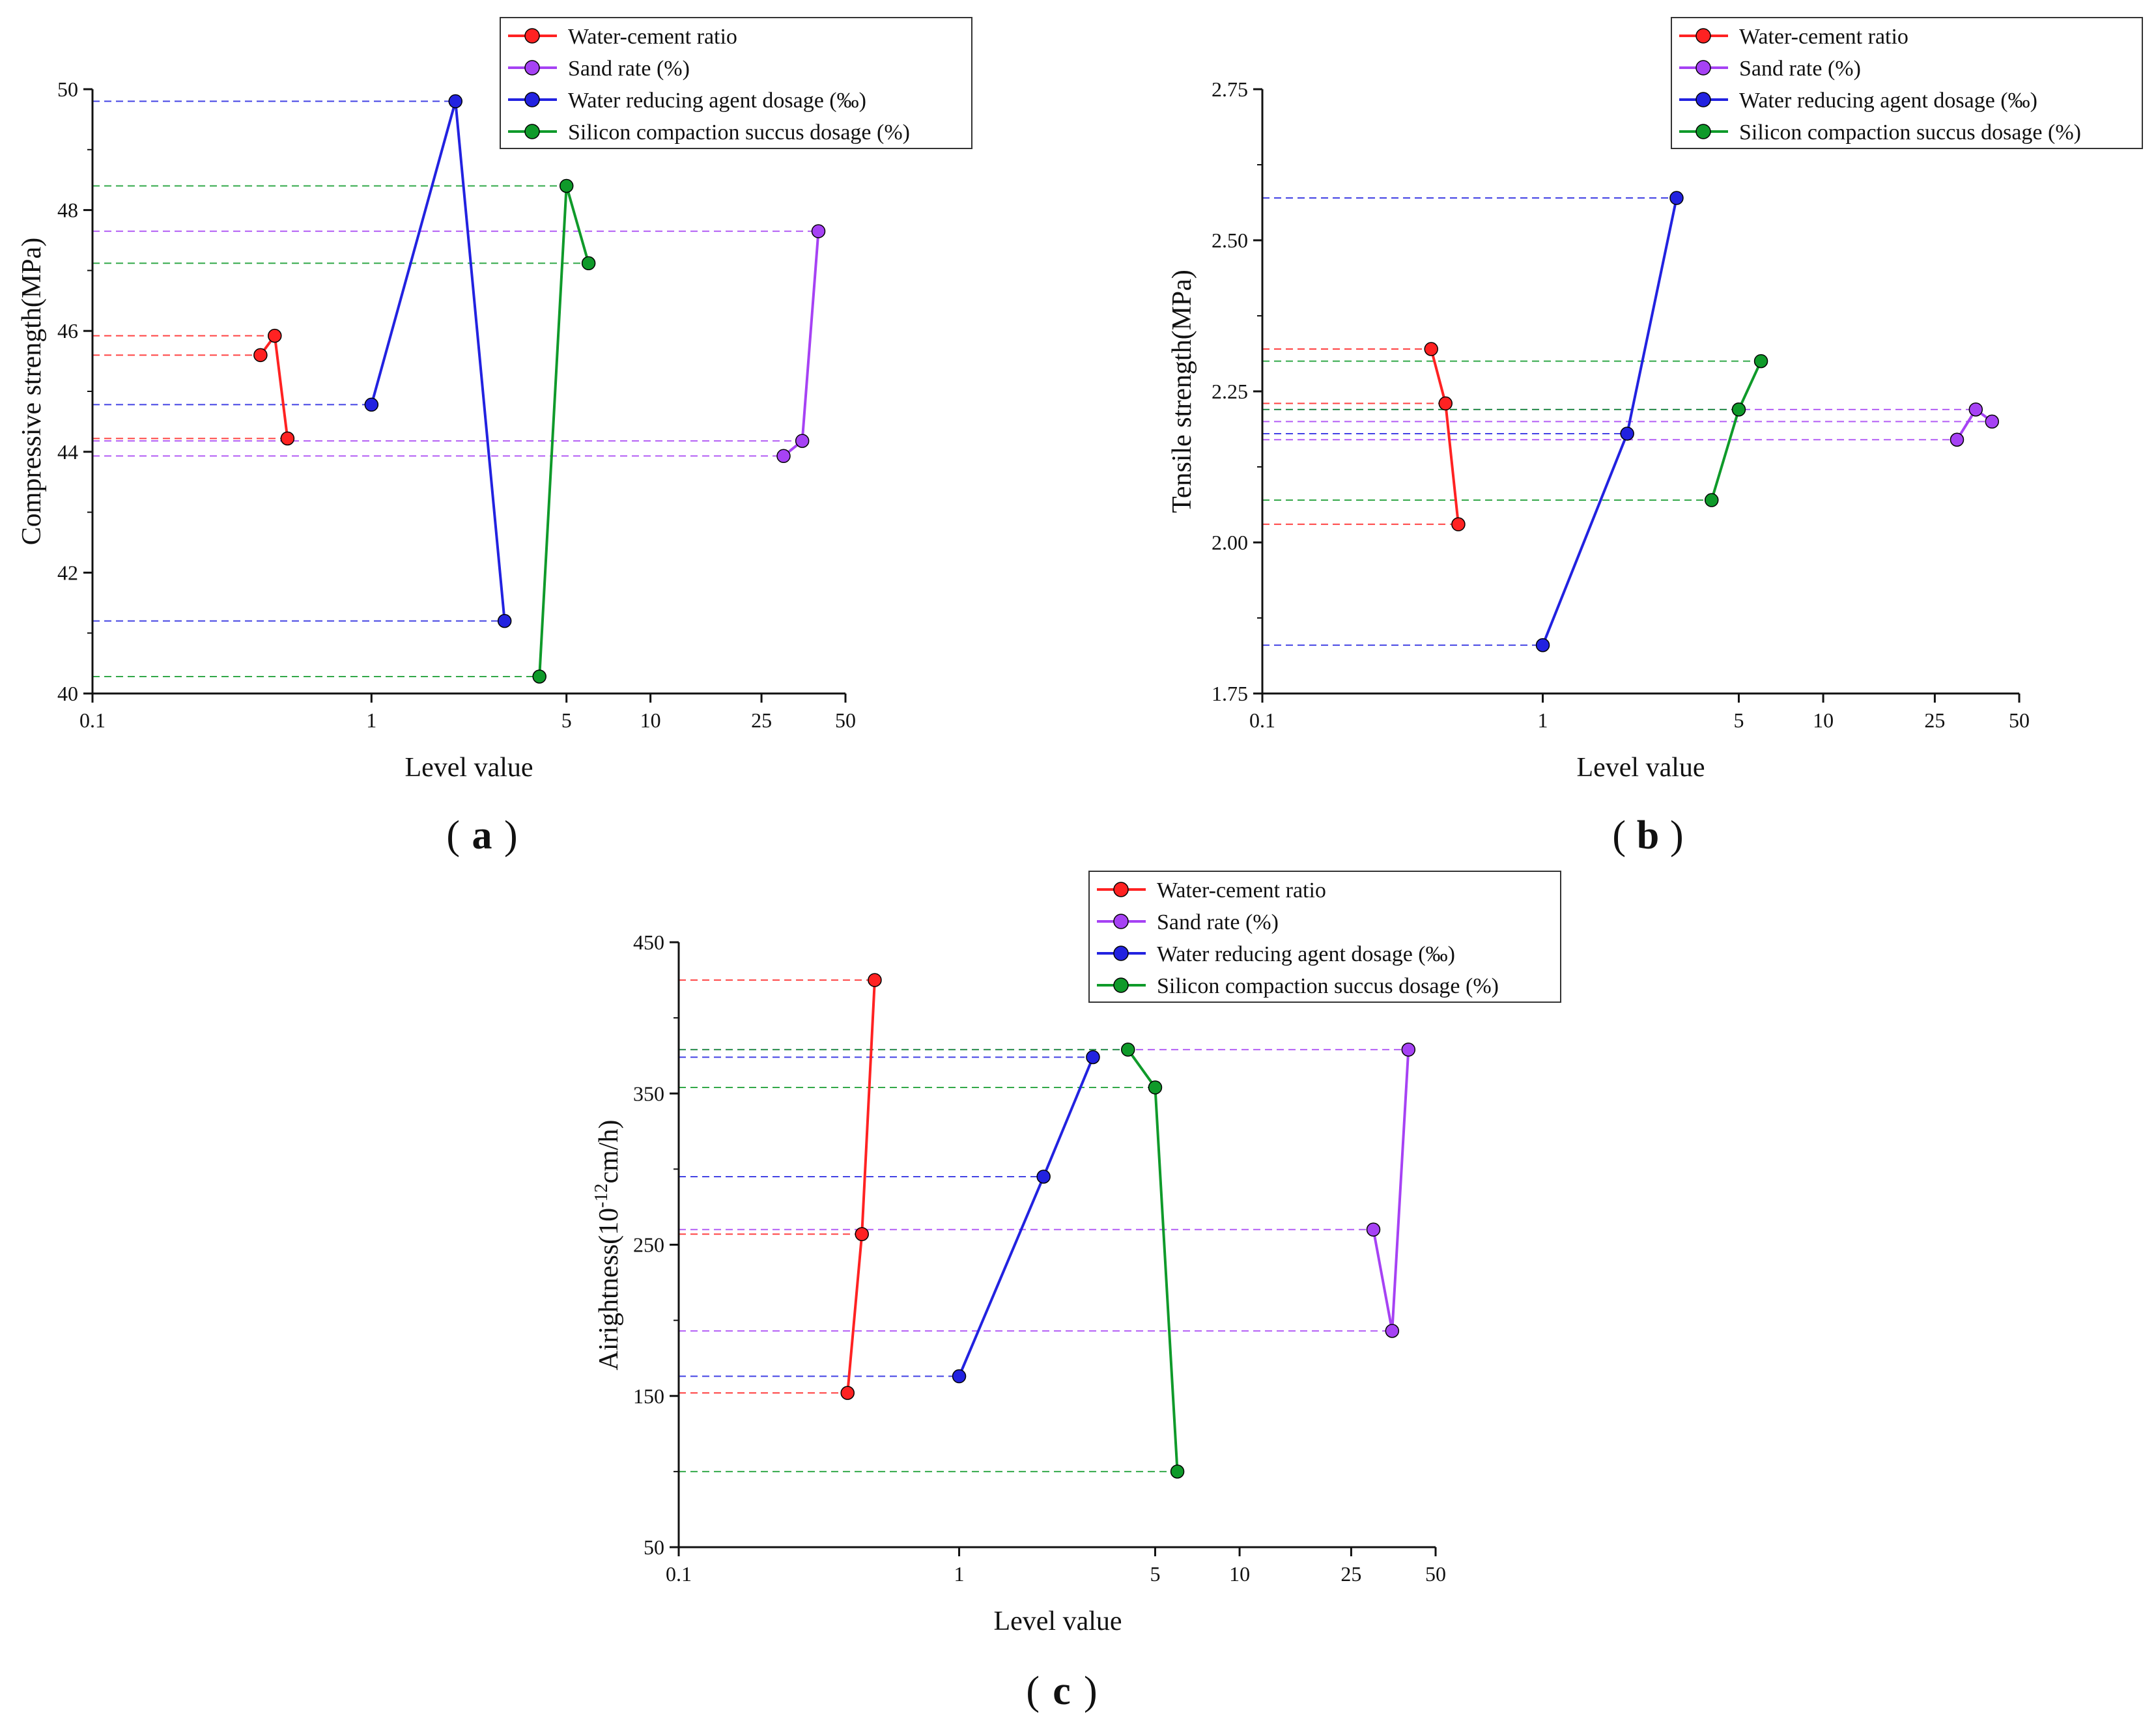  I want to click on y-tick-label: 40, so click(67, 693).